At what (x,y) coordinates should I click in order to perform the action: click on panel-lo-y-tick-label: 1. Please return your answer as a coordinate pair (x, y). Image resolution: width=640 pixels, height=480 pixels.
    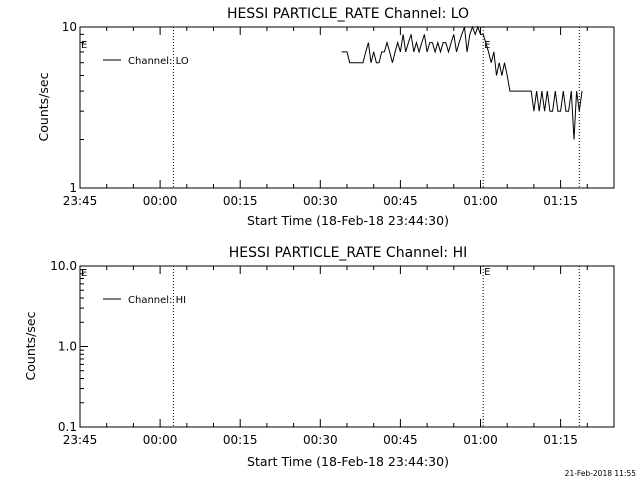
    Looking at the image, I should click on (73, 188).